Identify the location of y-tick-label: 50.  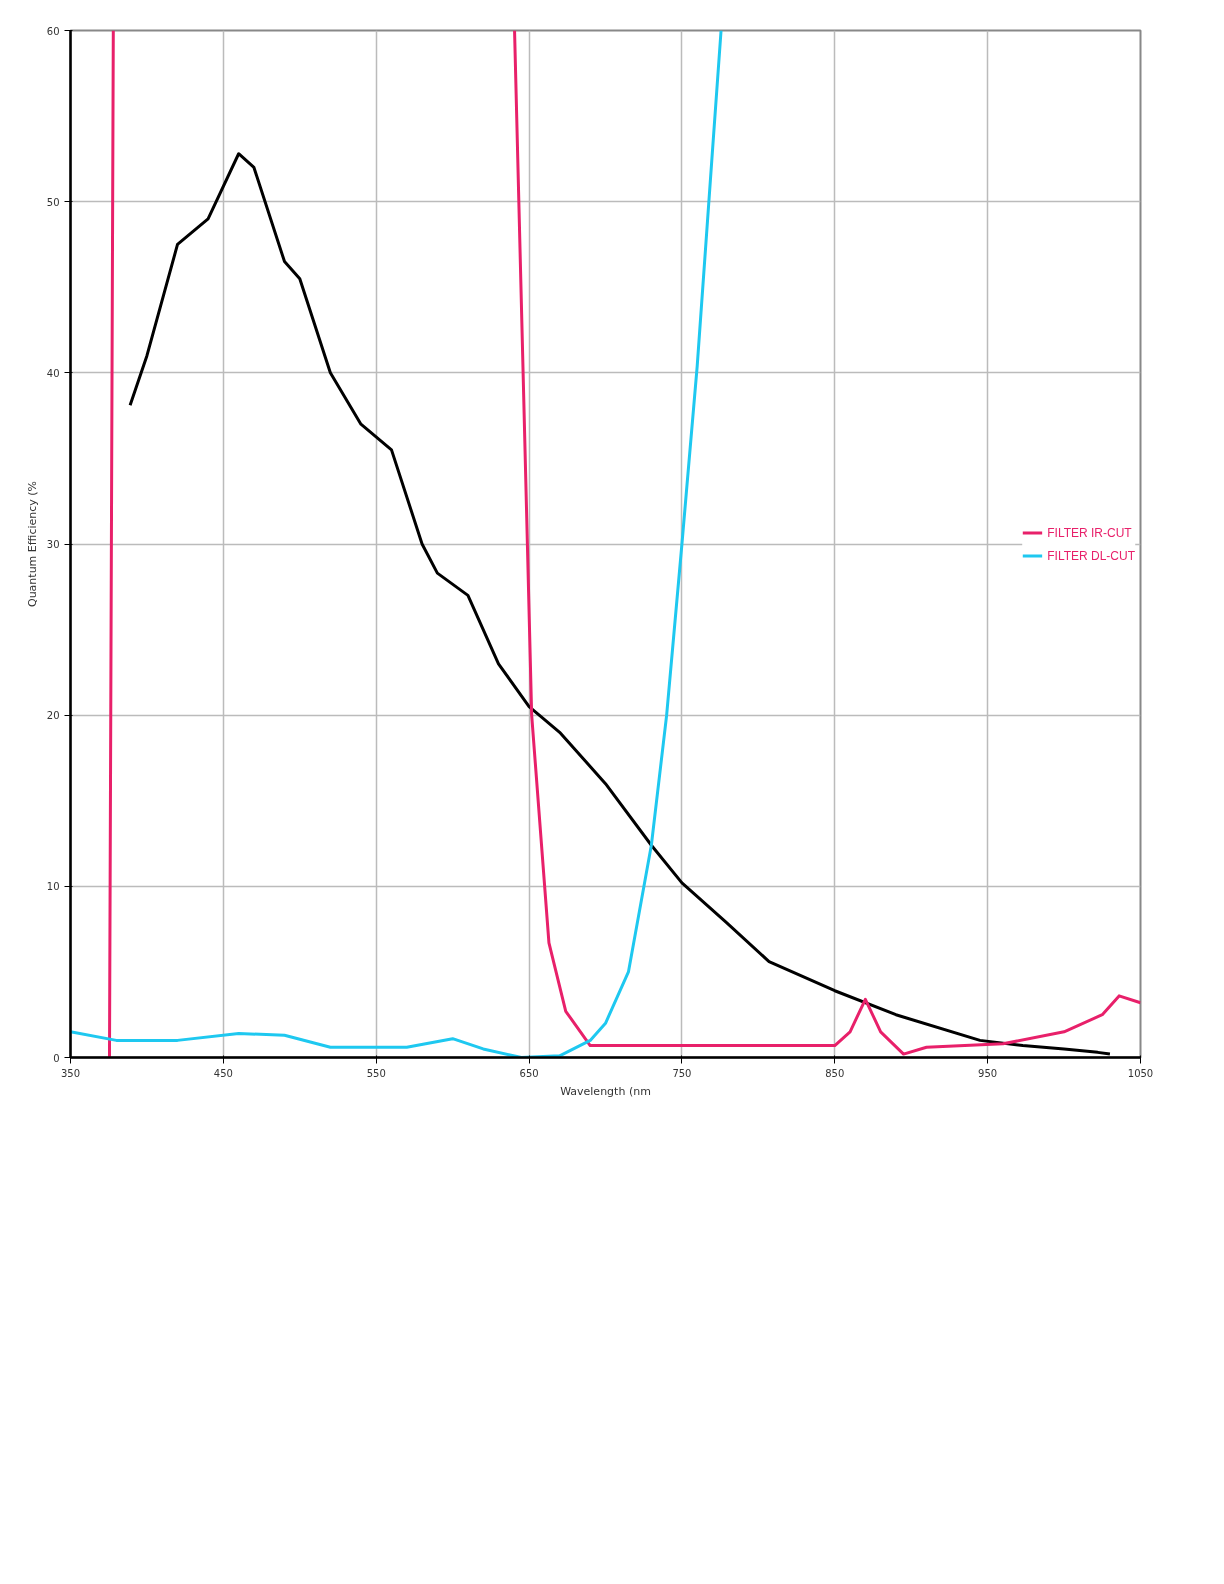
(53, 202).